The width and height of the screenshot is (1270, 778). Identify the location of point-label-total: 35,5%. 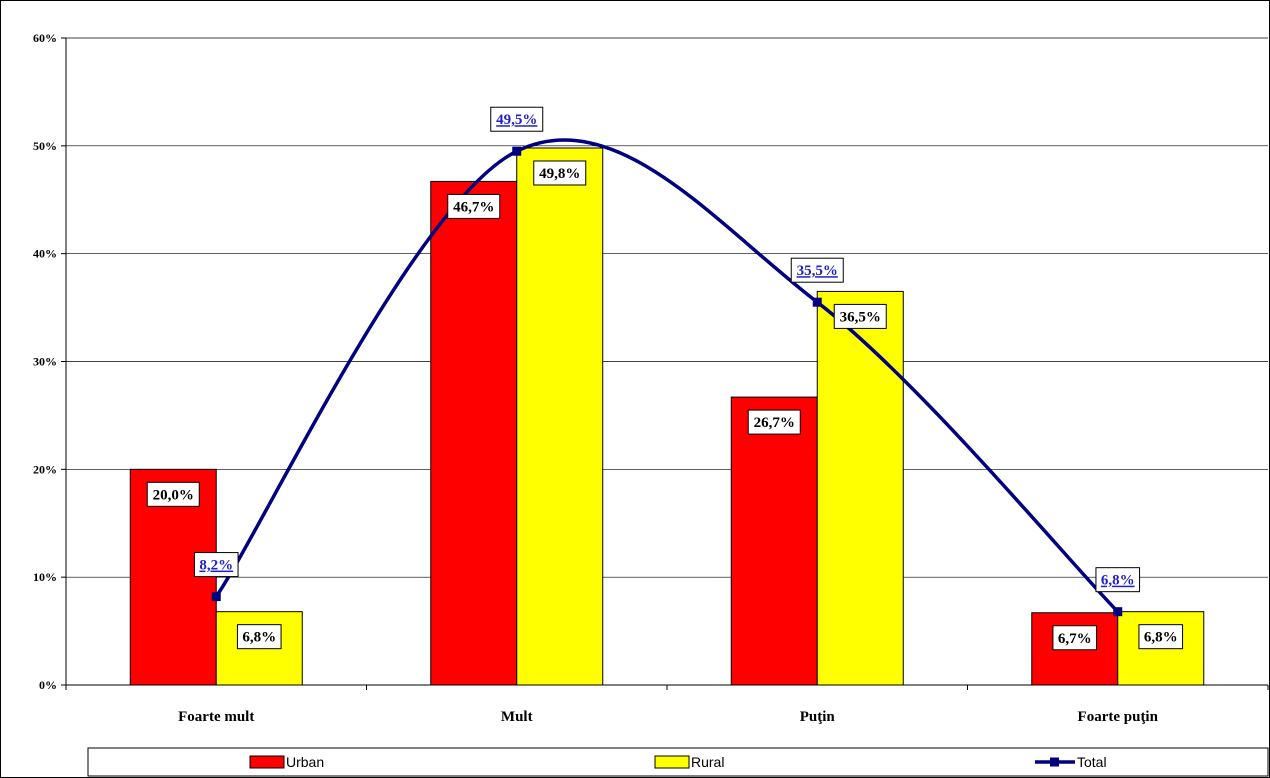
(817, 271).